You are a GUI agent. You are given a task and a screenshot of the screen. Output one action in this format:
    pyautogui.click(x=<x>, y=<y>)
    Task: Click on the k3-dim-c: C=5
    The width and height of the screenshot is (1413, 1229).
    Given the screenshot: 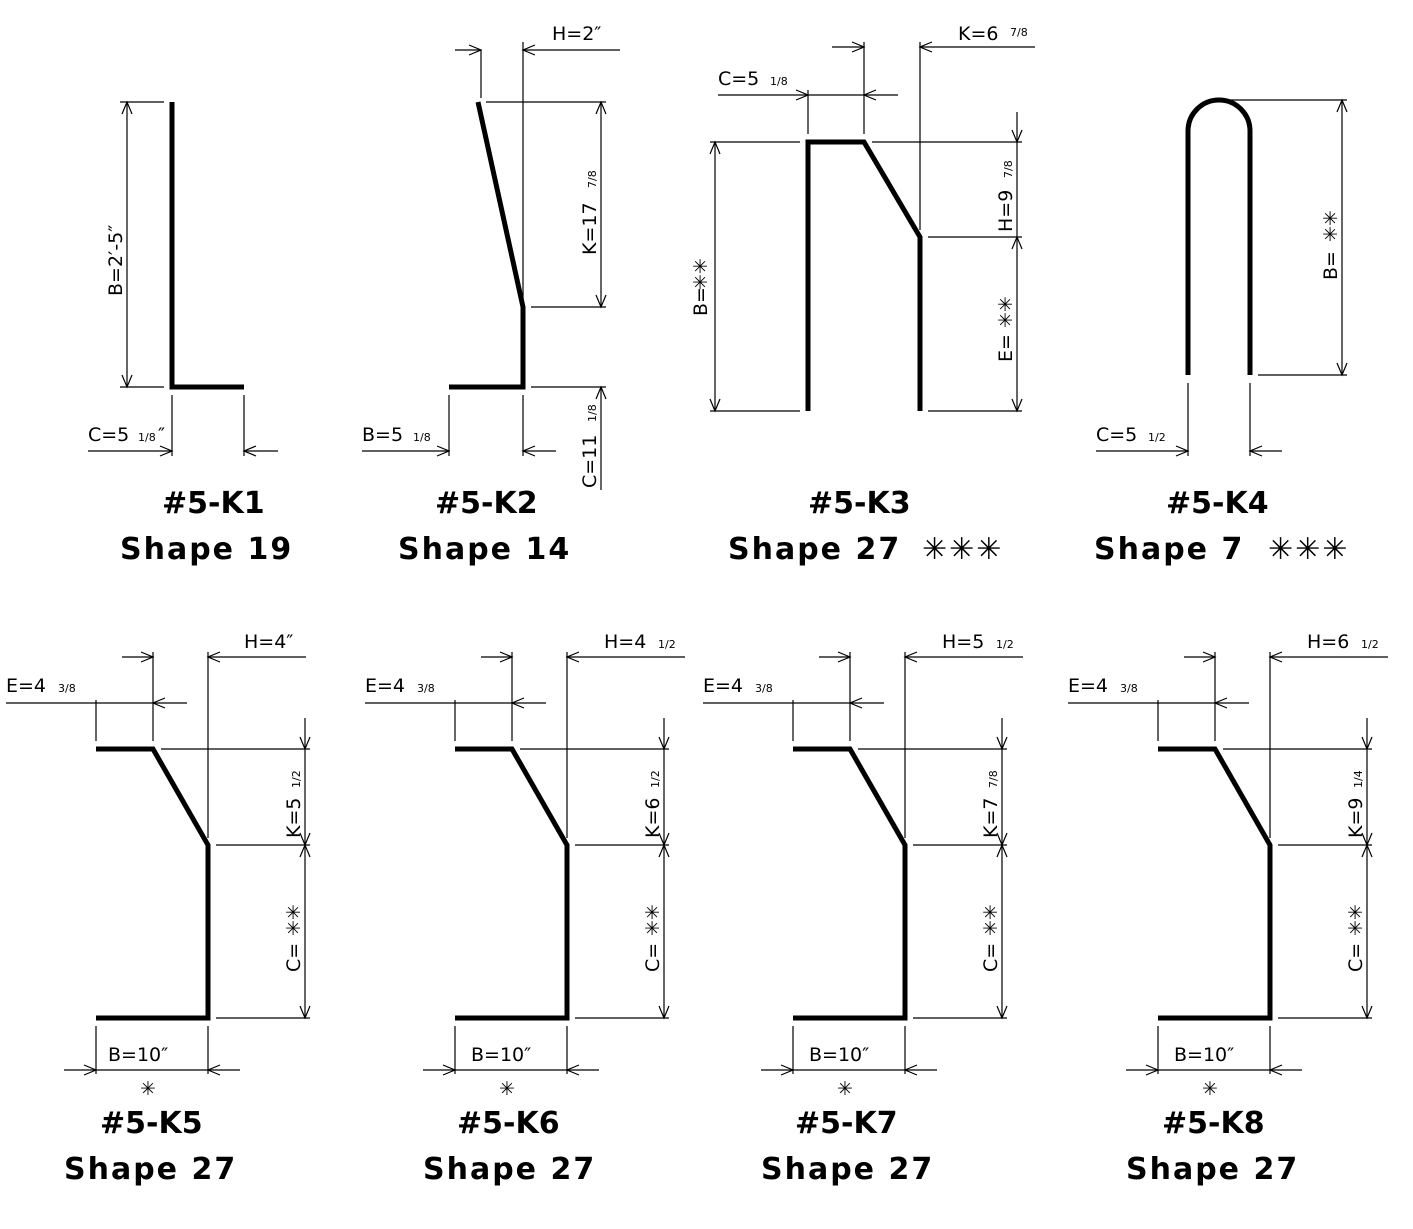 What is the action you would take?
    pyautogui.click(x=738, y=79)
    